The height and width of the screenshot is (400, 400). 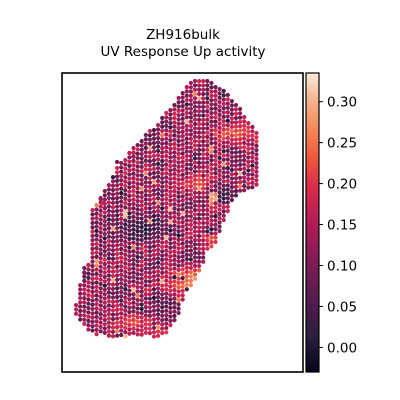 I want to click on colorbar-tick-label: 0.00, so click(x=342, y=348).